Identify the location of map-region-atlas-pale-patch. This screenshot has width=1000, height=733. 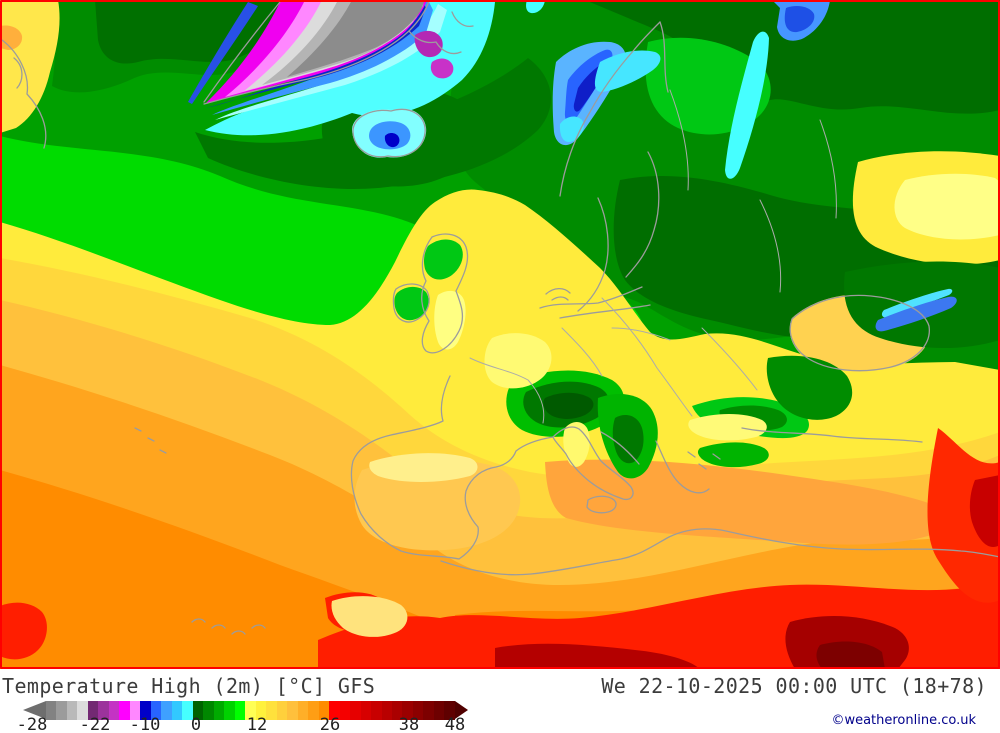
(369, 616).